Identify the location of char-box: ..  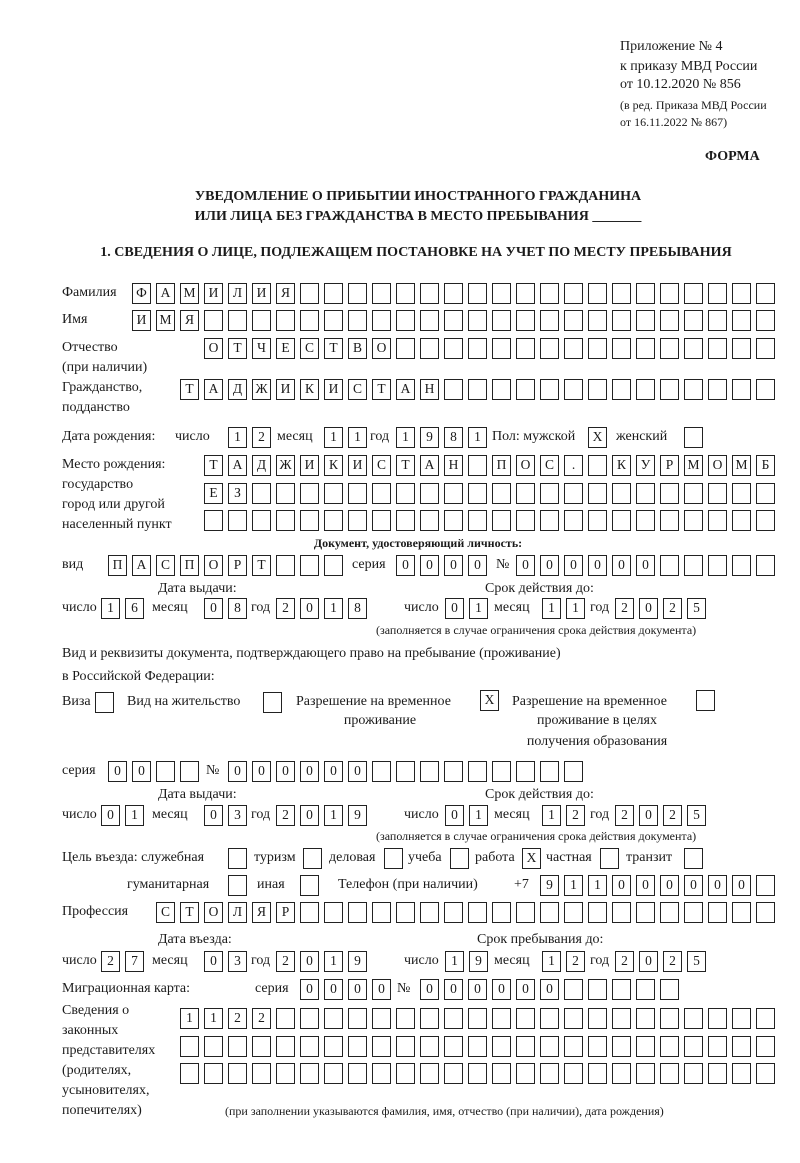
(573, 465).